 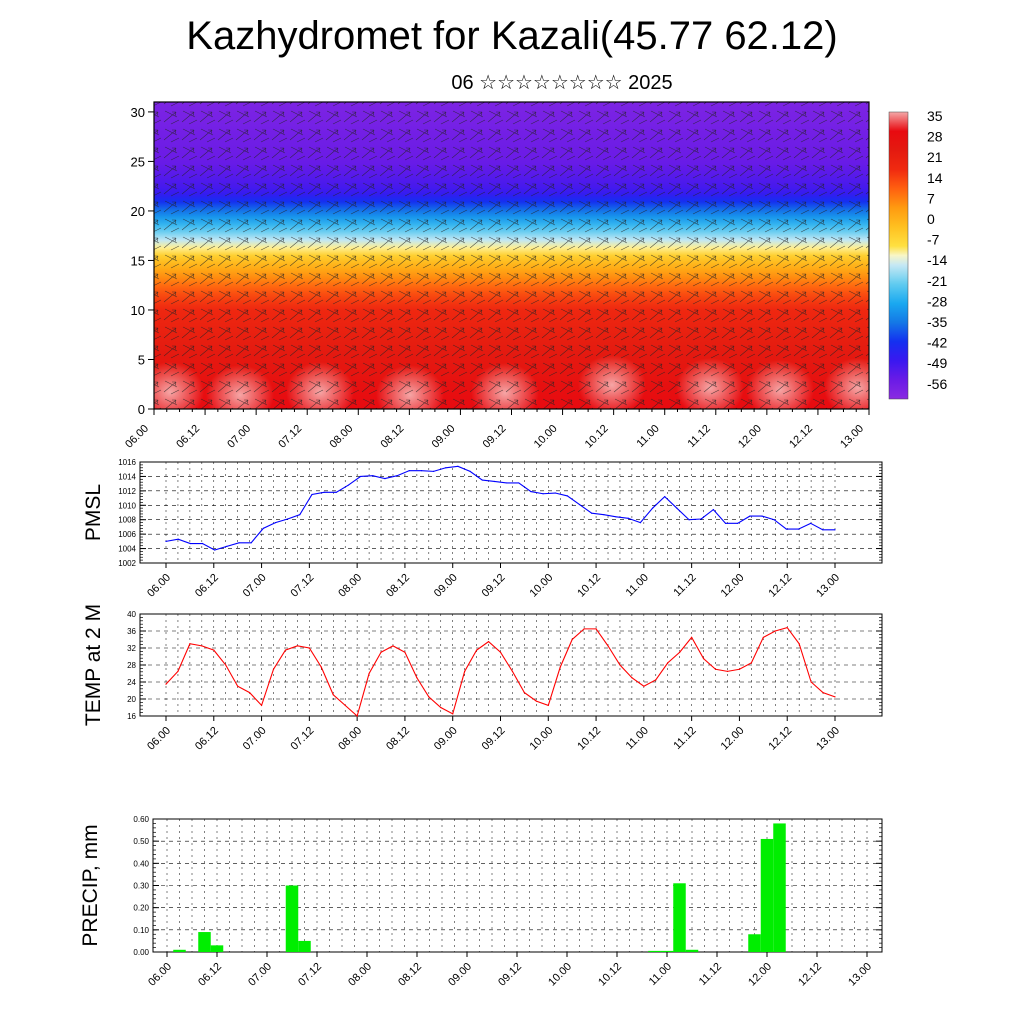 What do you see at coordinates (933, 240) in the screenshot?
I see `colorbar-label: -7` at bounding box center [933, 240].